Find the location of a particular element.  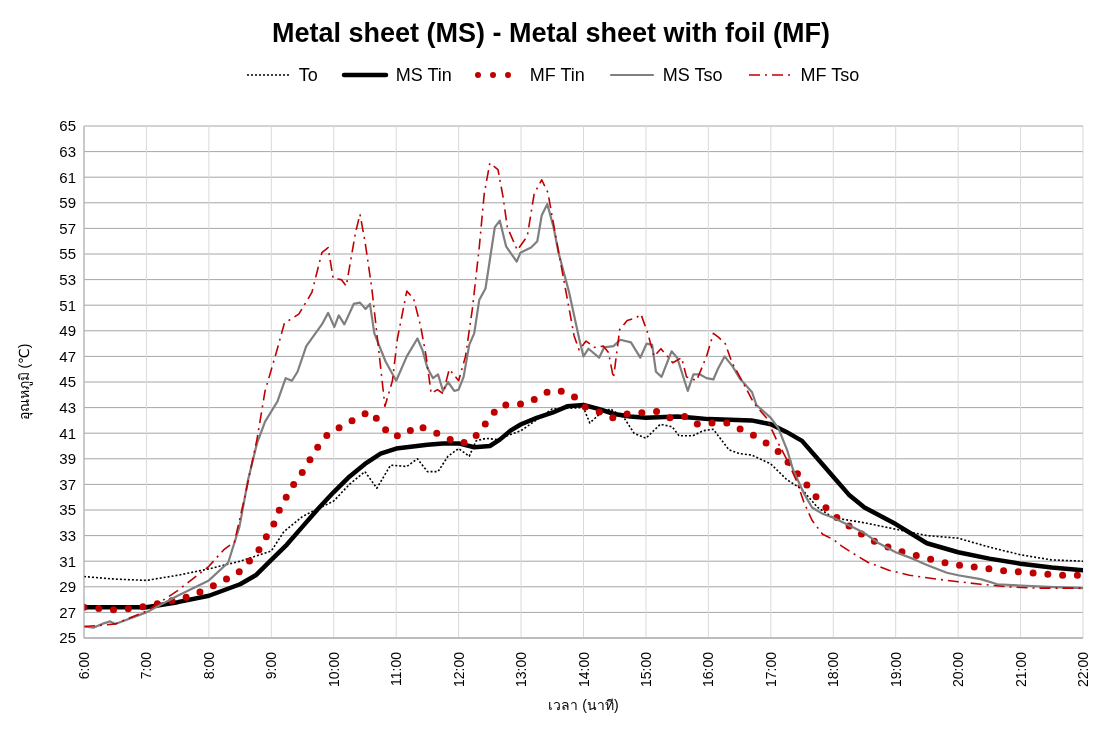

x-tick-label: 20:00 is located at coordinates (958, 669).